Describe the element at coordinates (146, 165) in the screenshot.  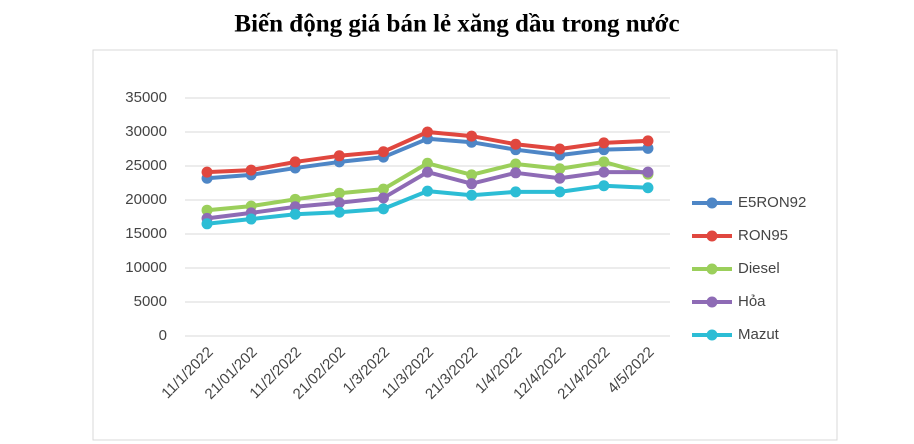
I see `y-tick-label: 25000` at that location.